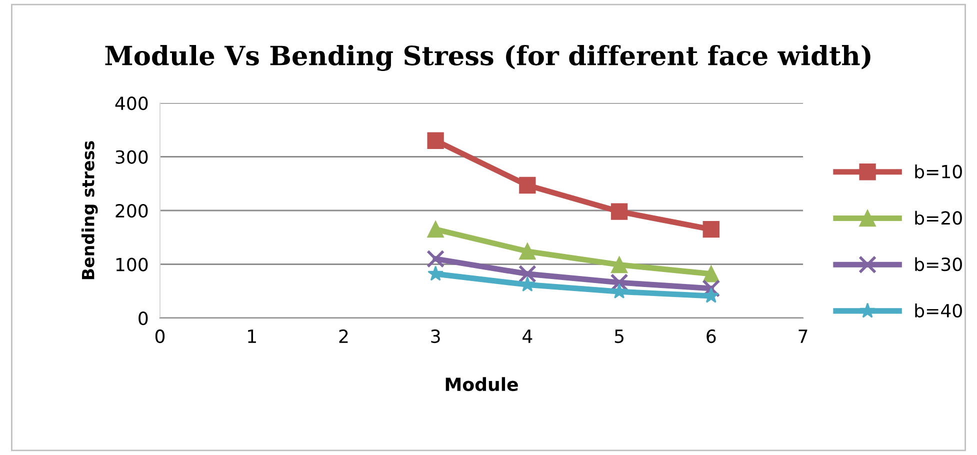 The width and height of the screenshot is (977, 455). What do you see at coordinates (343, 336) in the screenshot?
I see `x-tick-label: 2` at bounding box center [343, 336].